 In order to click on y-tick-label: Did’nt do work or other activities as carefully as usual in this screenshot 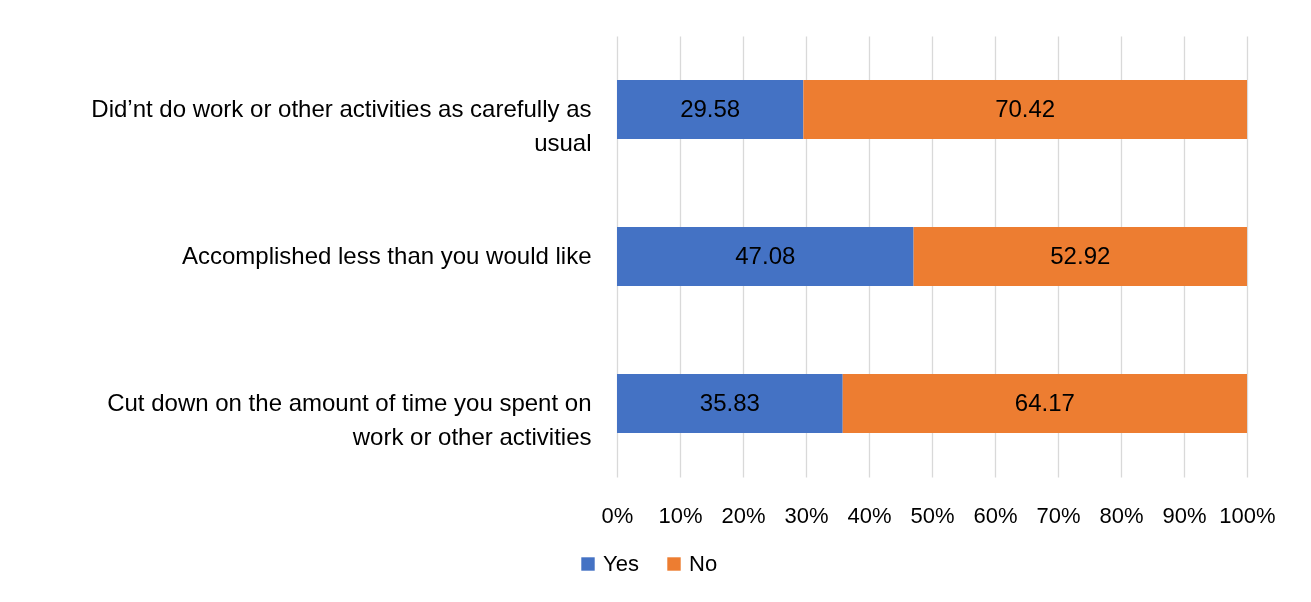, I will do `click(341, 125)`.